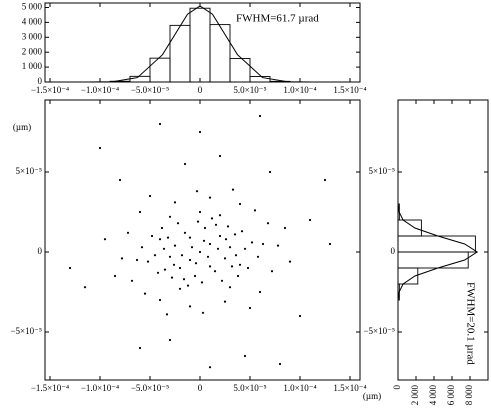 This screenshot has width=491, height=410. I want to click on fit-curve, so click(200, 44).